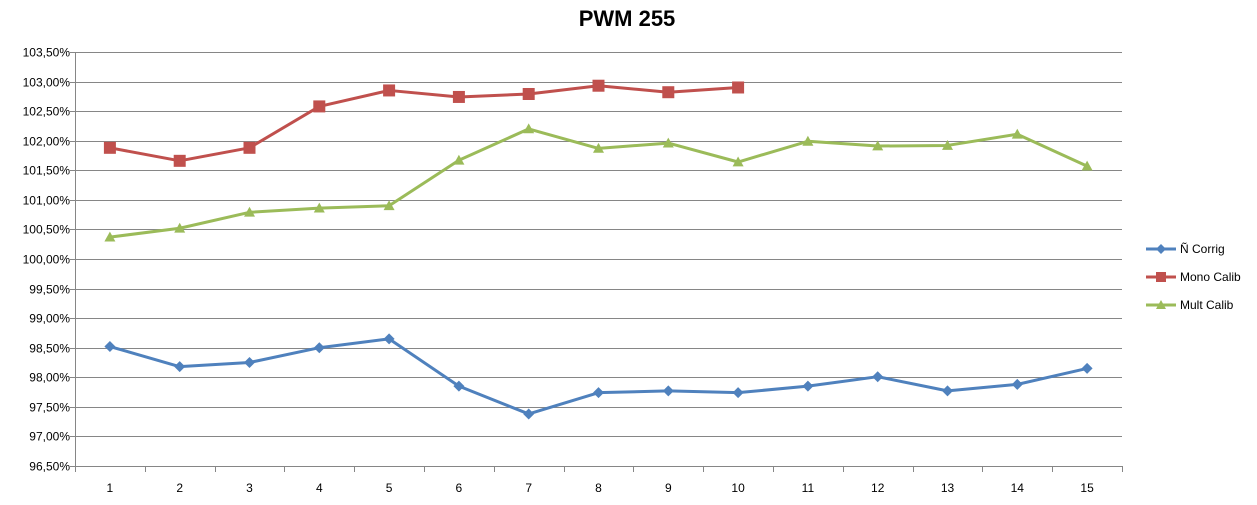 Image resolution: width=1257 pixels, height=505 pixels. I want to click on legend-label: Ñ Corrig, so click(1202, 249).